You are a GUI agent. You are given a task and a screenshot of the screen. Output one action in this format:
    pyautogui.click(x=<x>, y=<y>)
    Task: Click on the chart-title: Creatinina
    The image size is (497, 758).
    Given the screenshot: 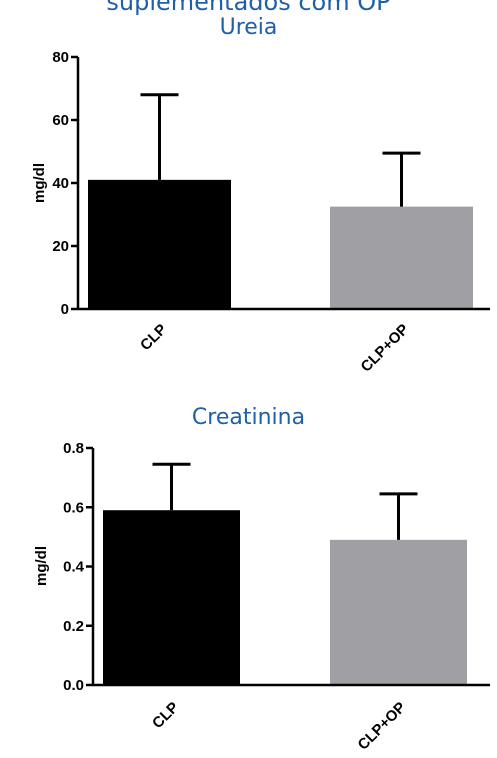 What is the action you would take?
    pyautogui.click(x=248, y=417)
    